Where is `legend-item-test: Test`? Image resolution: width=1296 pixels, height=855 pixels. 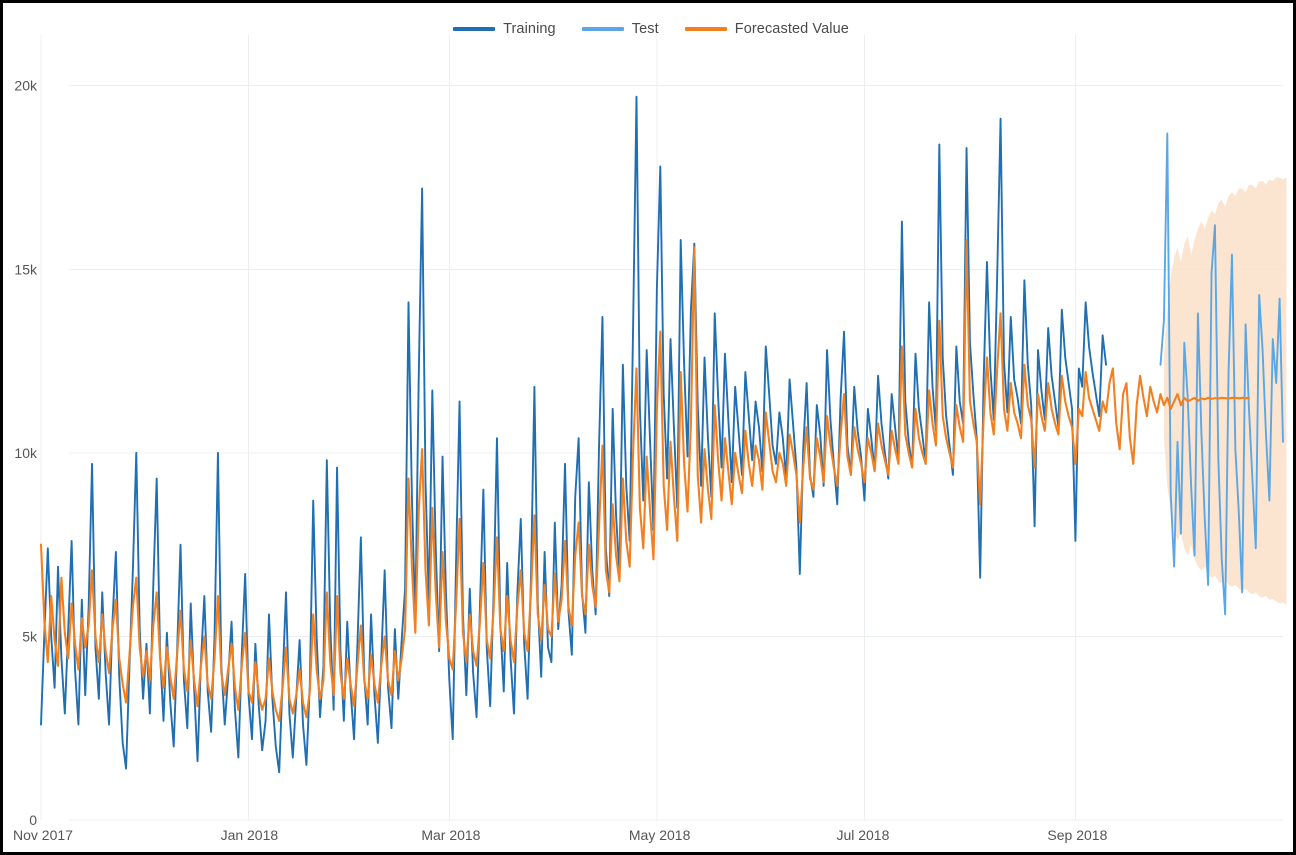 legend-item-test: Test is located at coordinates (620, 29).